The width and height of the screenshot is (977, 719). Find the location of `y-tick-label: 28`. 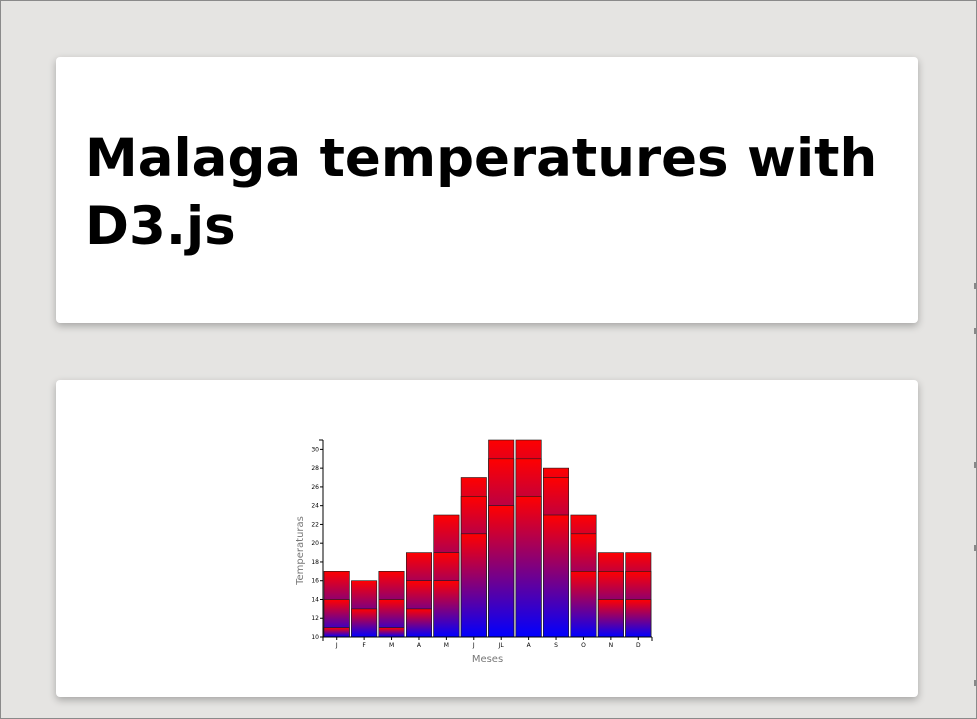

y-tick-label: 28 is located at coordinates (315, 468).